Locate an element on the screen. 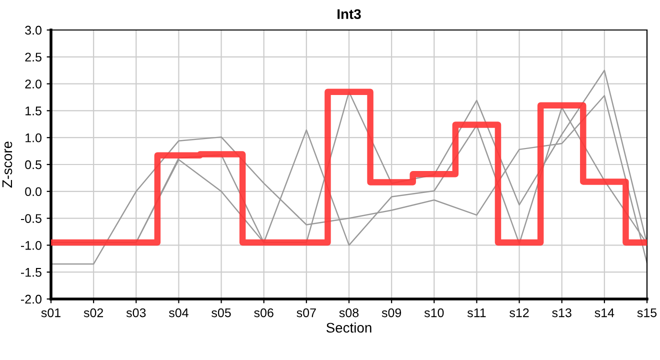  y-tick-label: 2.0 is located at coordinates (33, 84).